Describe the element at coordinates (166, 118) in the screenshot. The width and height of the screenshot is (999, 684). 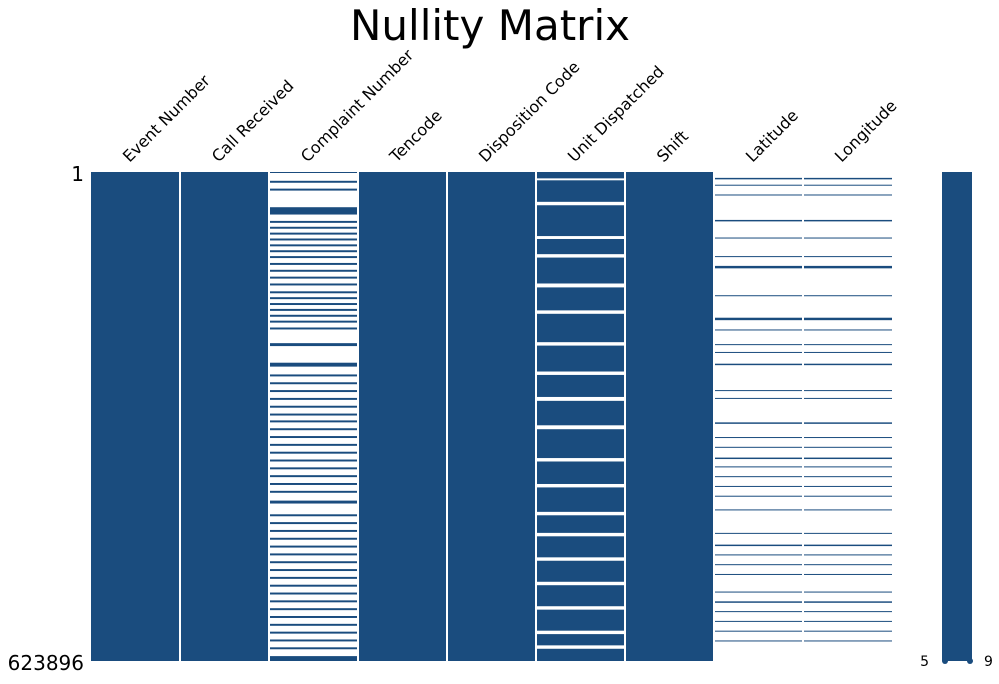
I see `column-label-1: Event Number` at that location.